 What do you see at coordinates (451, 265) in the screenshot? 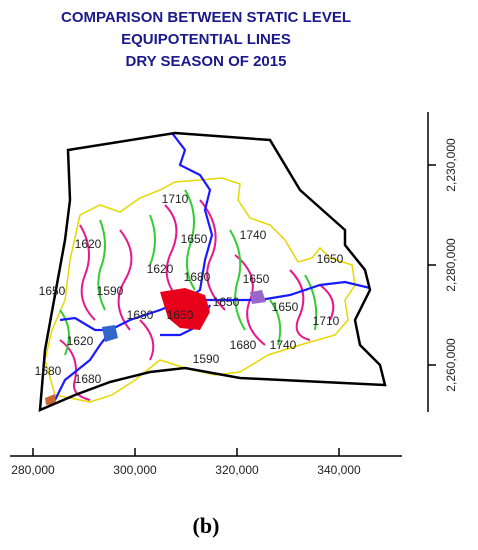
I see `y-tick-label: 2,280,000` at bounding box center [451, 265].